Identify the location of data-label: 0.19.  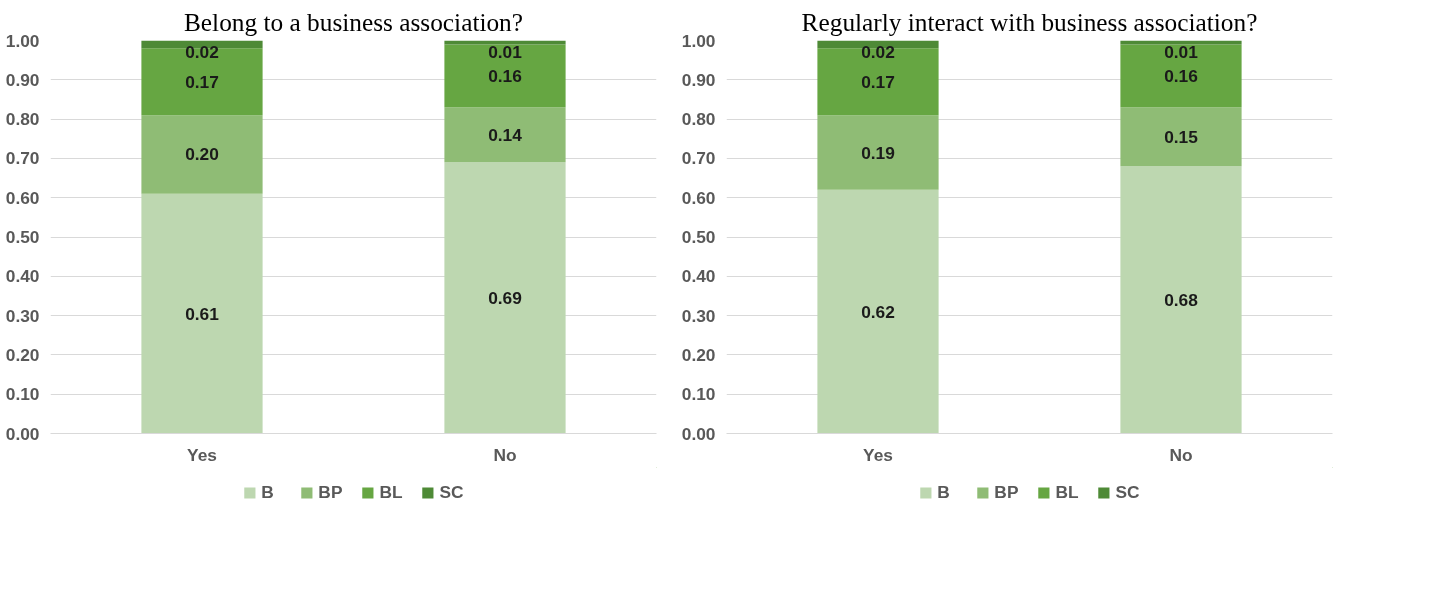
(878, 152).